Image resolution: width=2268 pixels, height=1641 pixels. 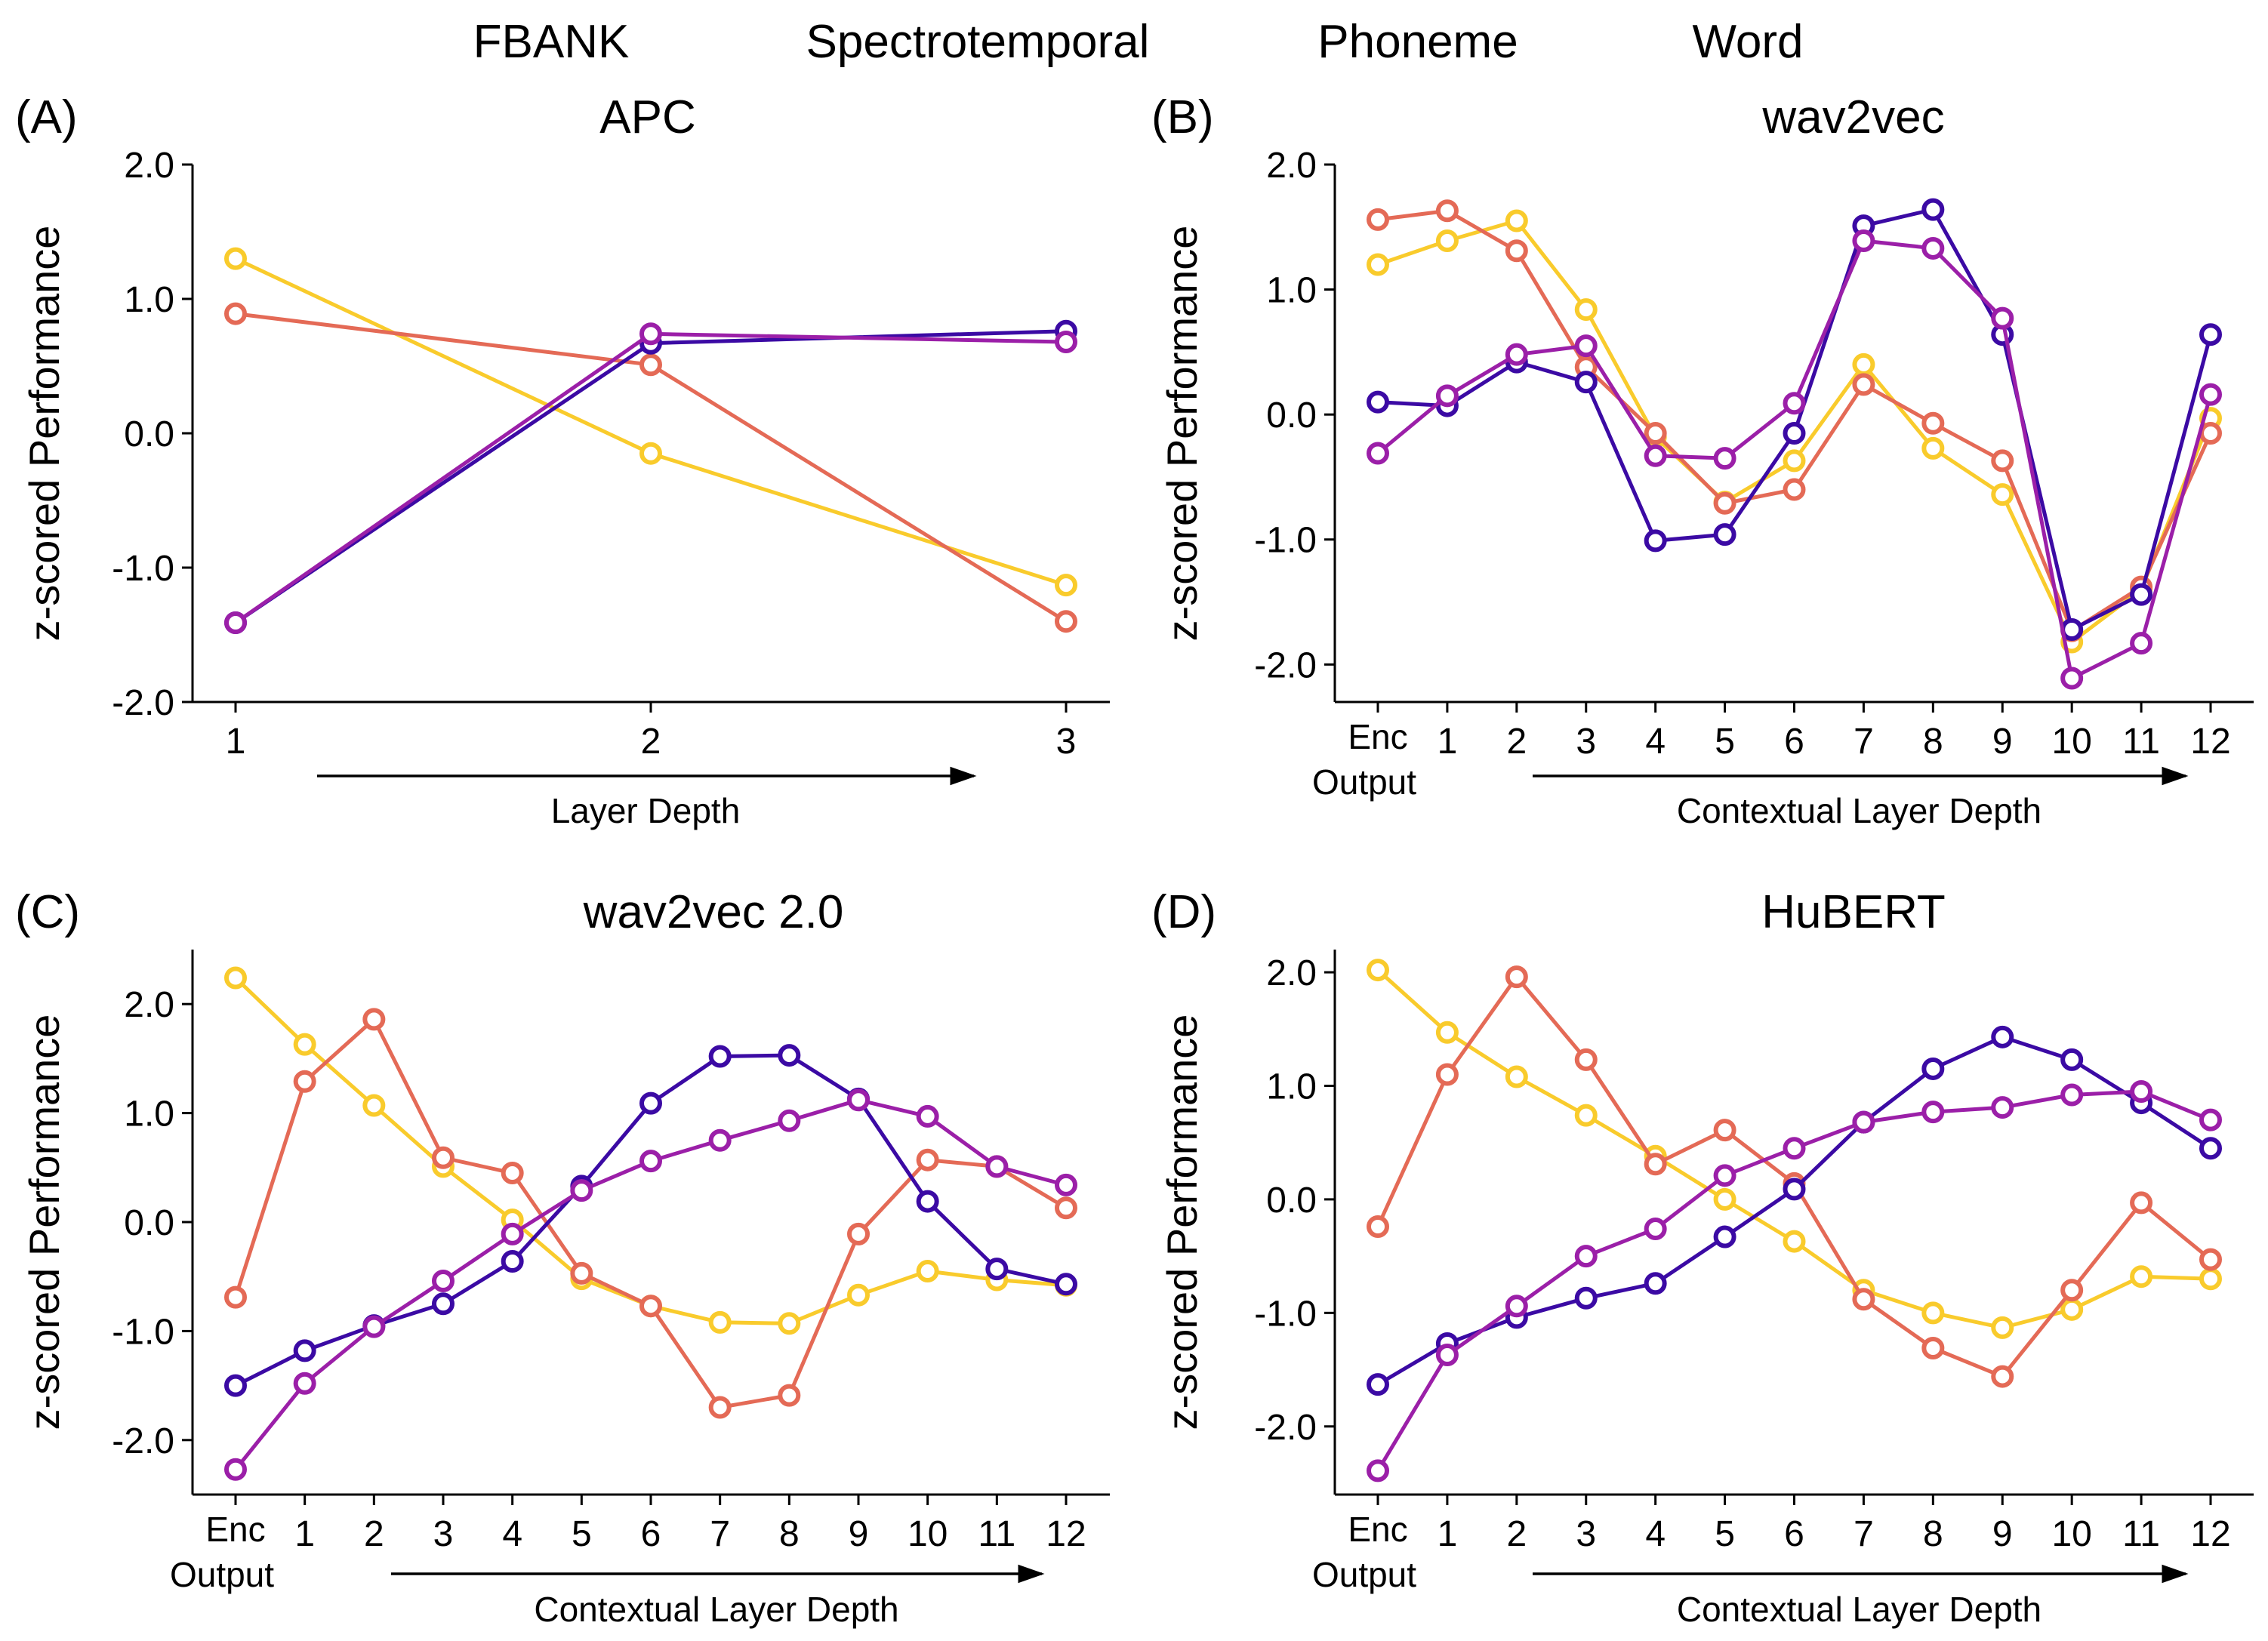 I want to click on x-axis-label: Layer Depth, so click(x=646, y=810).